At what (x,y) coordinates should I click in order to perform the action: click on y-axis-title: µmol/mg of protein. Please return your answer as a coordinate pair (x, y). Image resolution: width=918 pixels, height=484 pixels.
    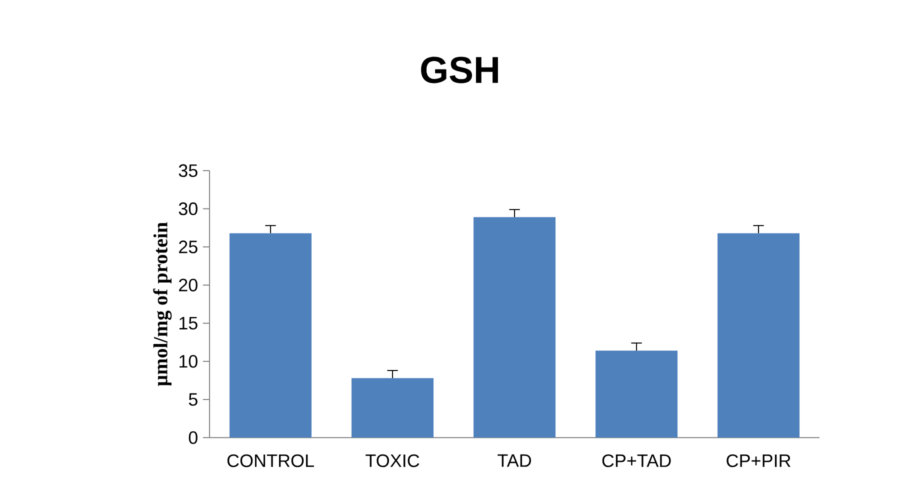
    Looking at the image, I should click on (162, 304).